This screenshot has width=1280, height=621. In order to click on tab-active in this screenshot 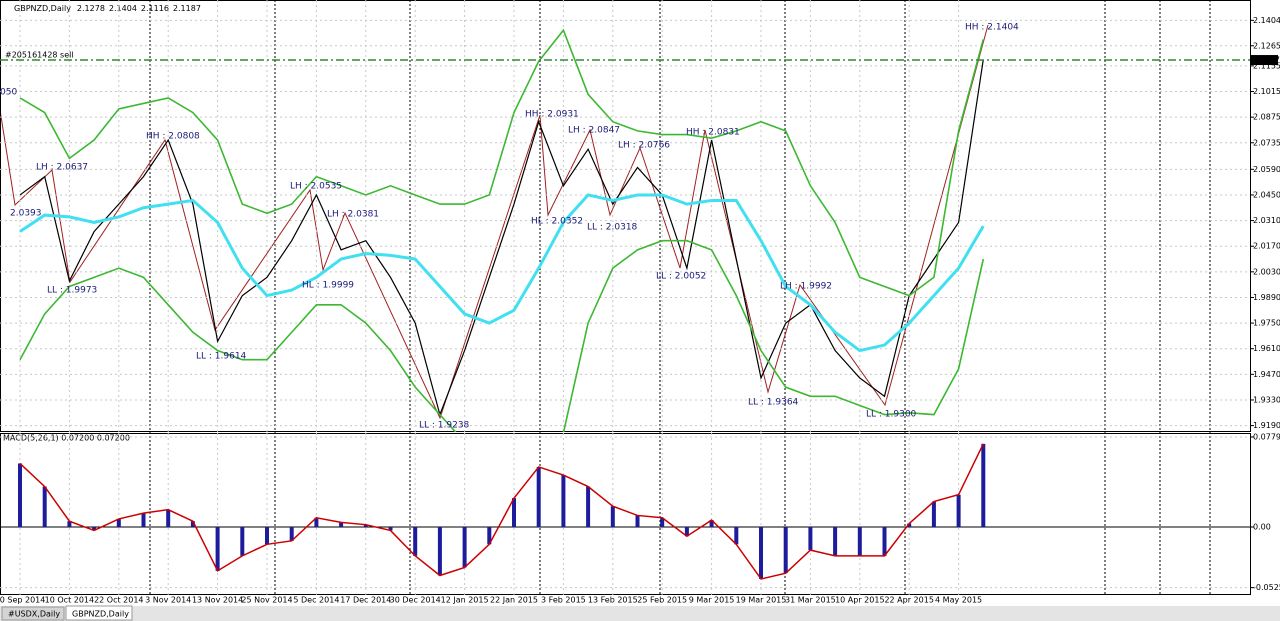, I will do `click(99, 613)`.